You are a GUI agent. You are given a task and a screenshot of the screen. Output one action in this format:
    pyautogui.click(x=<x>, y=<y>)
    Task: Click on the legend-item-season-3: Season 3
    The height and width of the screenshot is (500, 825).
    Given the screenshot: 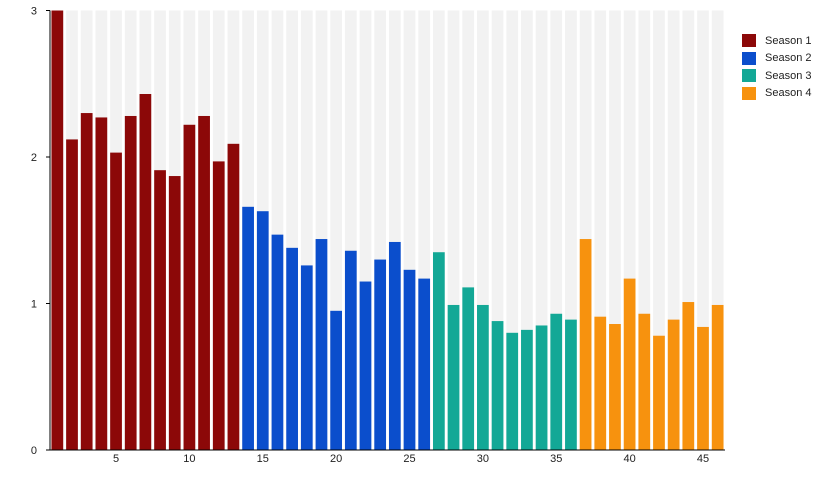 What is the action you would take?
    pyautogui.click(x=776, y=76)
    